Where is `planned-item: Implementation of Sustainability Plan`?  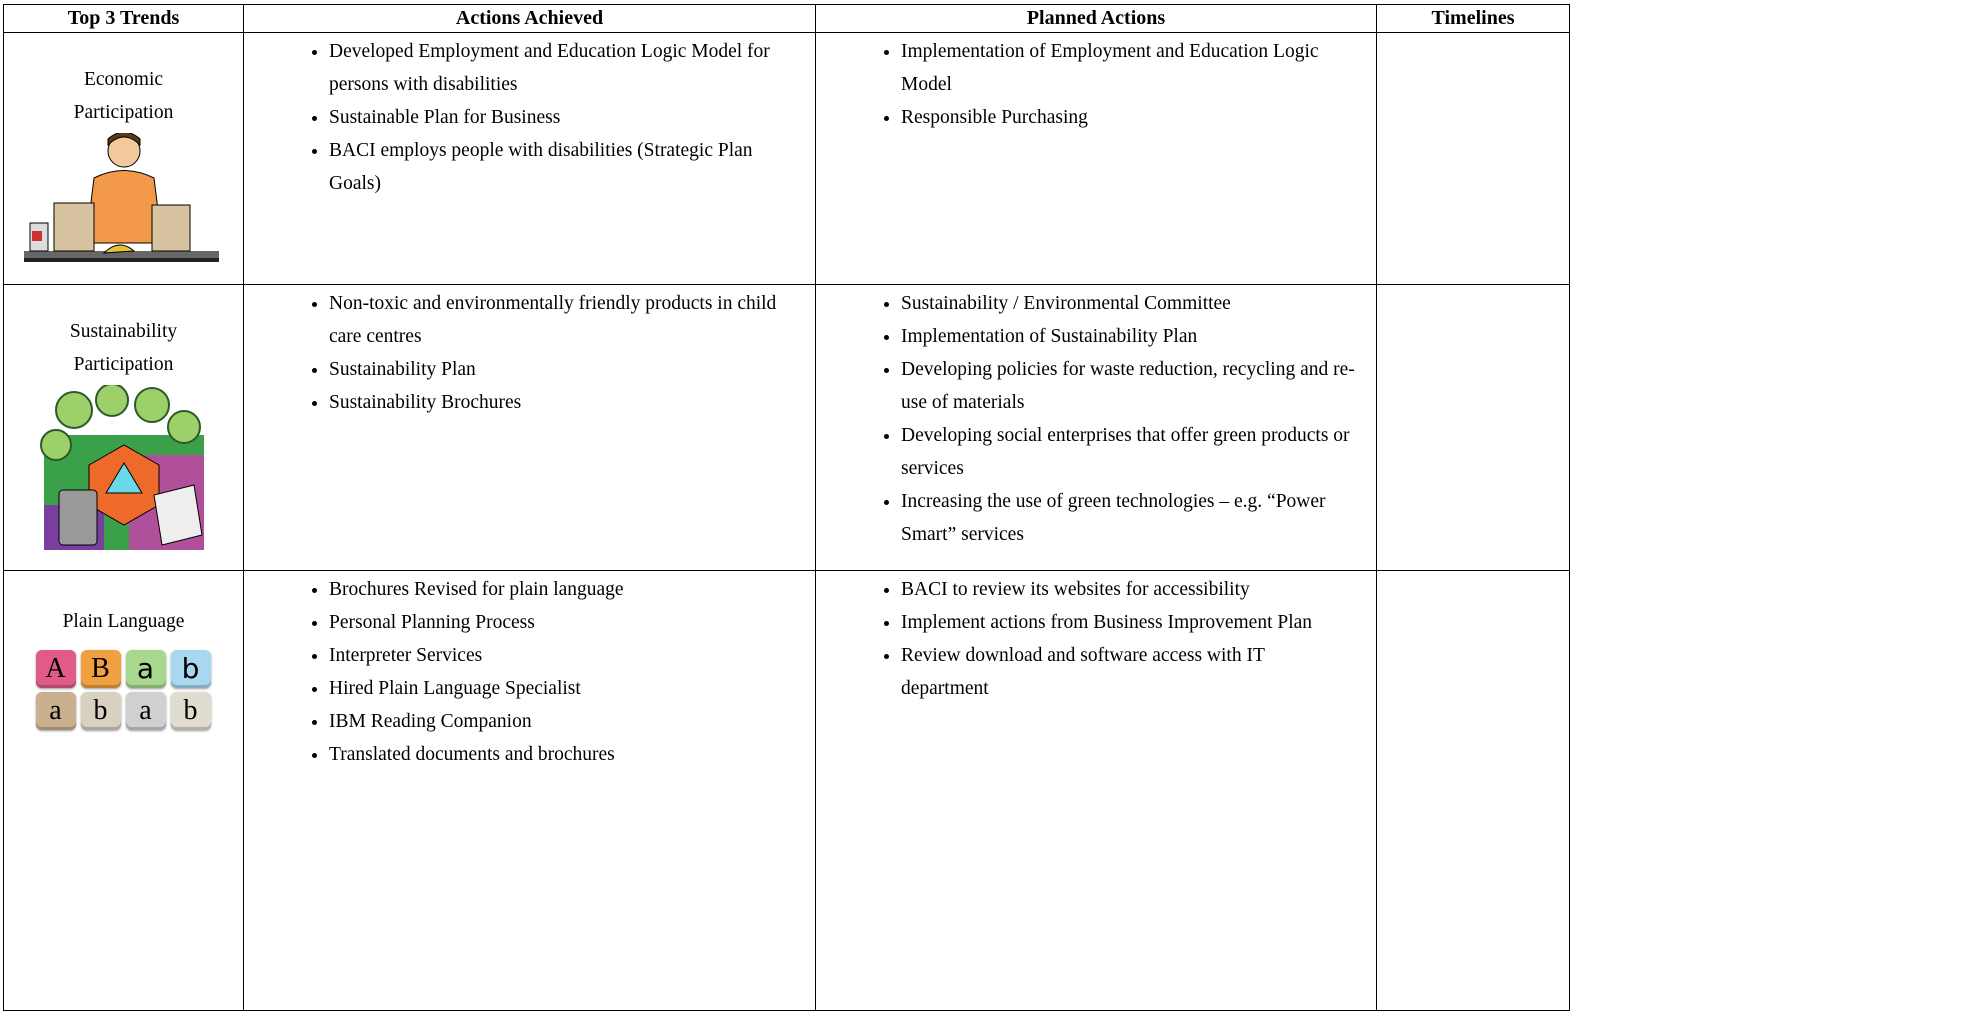 planned-item: Implementation of Sustainability Plan is located at coordinates (1128, 336).